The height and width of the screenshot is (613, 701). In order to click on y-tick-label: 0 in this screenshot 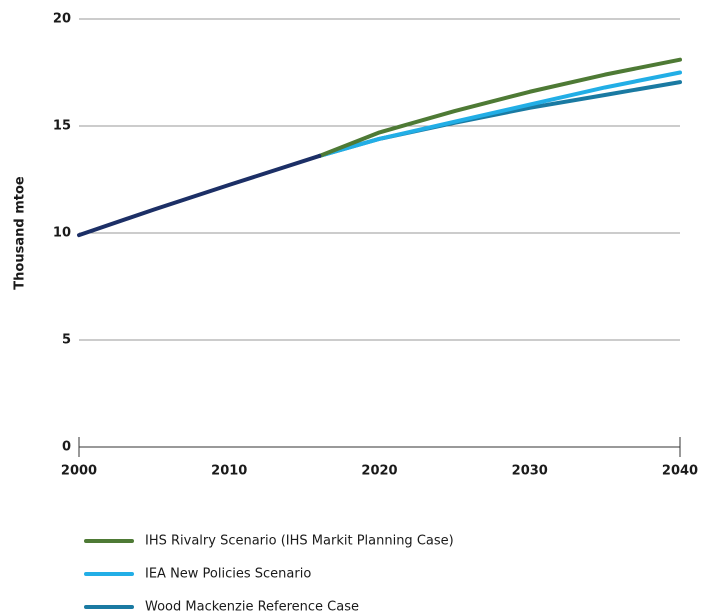, I will do `click(66, 447)`.